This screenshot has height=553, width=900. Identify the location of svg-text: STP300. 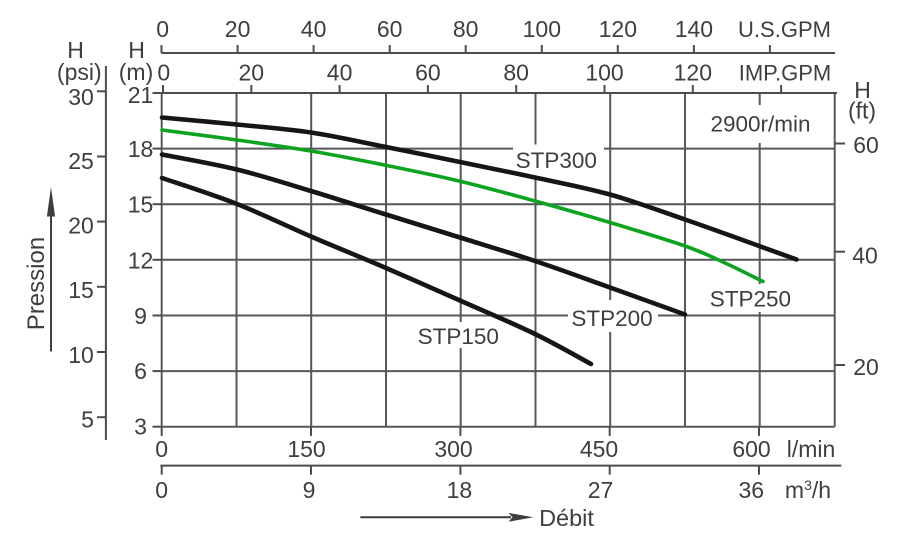
(556, 160).